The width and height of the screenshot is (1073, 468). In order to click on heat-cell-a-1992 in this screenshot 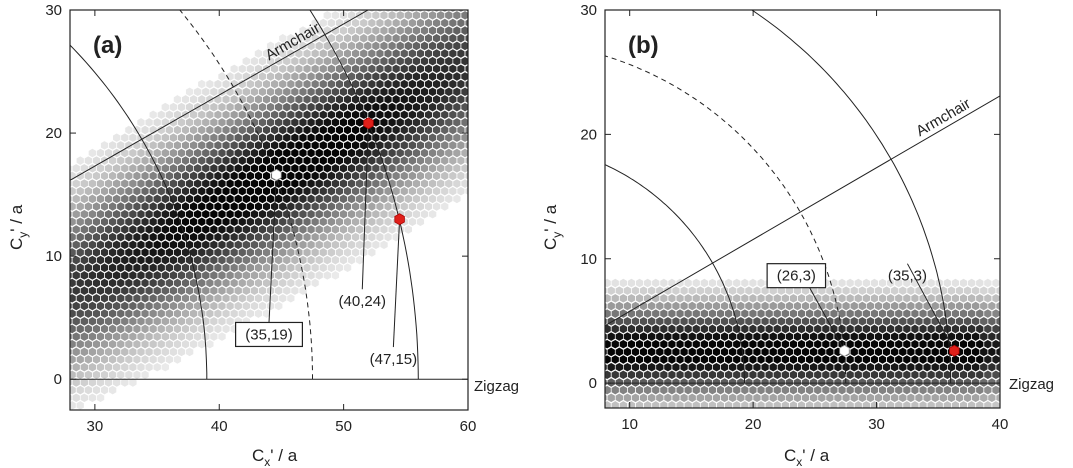, I will do `click(189, 351)`.